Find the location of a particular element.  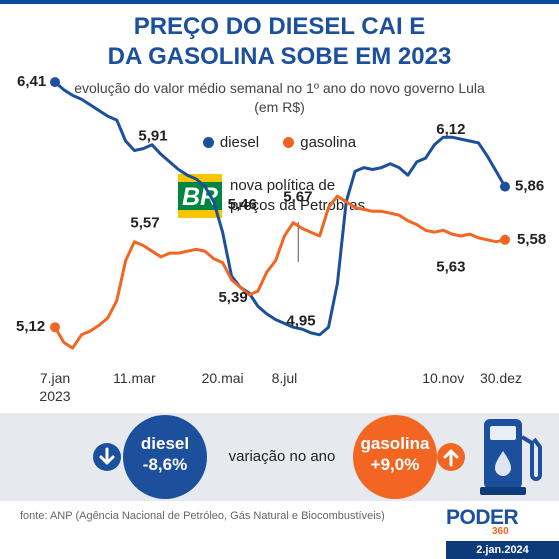

diesel-variation-value: -8,6% is located at coordinates (165, 464).